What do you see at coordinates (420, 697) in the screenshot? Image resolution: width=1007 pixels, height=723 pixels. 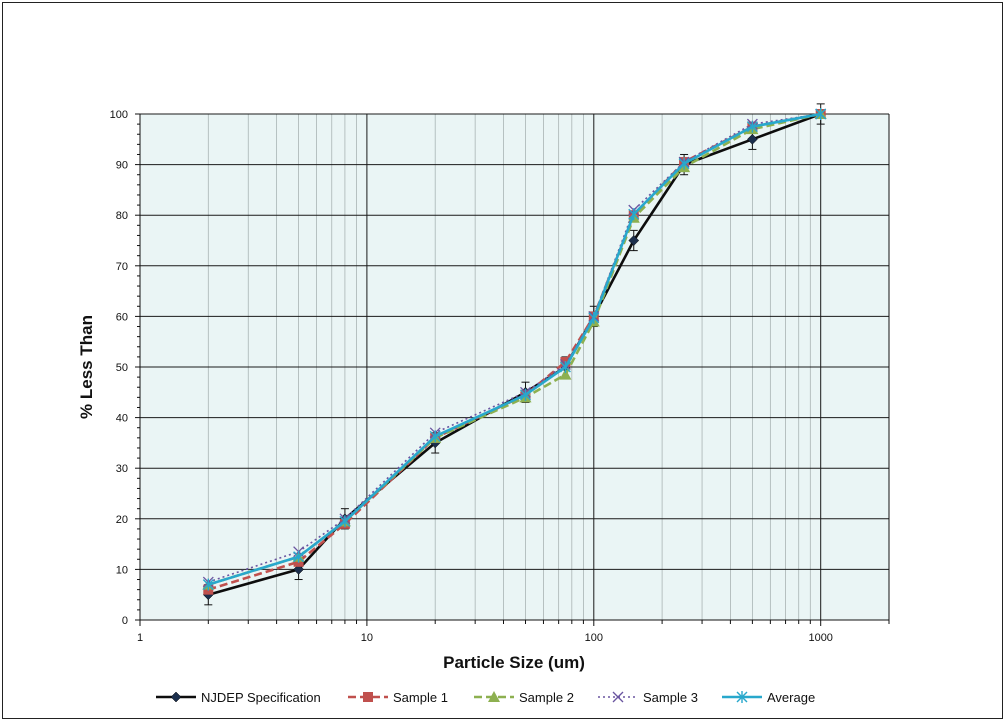 I see `legend-label: Sample 1` at bounding box center [420, 697].